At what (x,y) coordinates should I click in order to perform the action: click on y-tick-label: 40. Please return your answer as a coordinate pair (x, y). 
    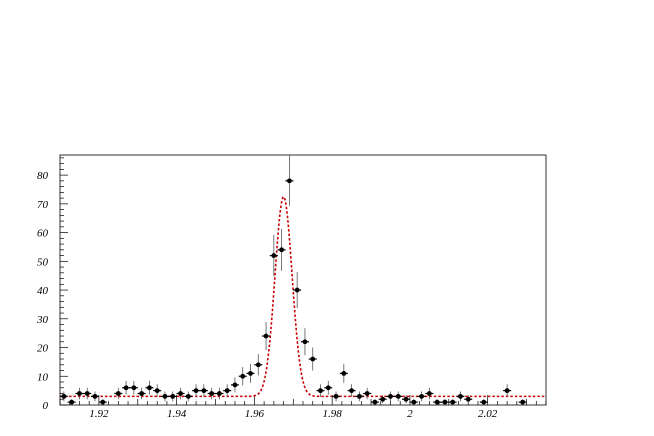
    Looking at the image, I should click on (43, 291).